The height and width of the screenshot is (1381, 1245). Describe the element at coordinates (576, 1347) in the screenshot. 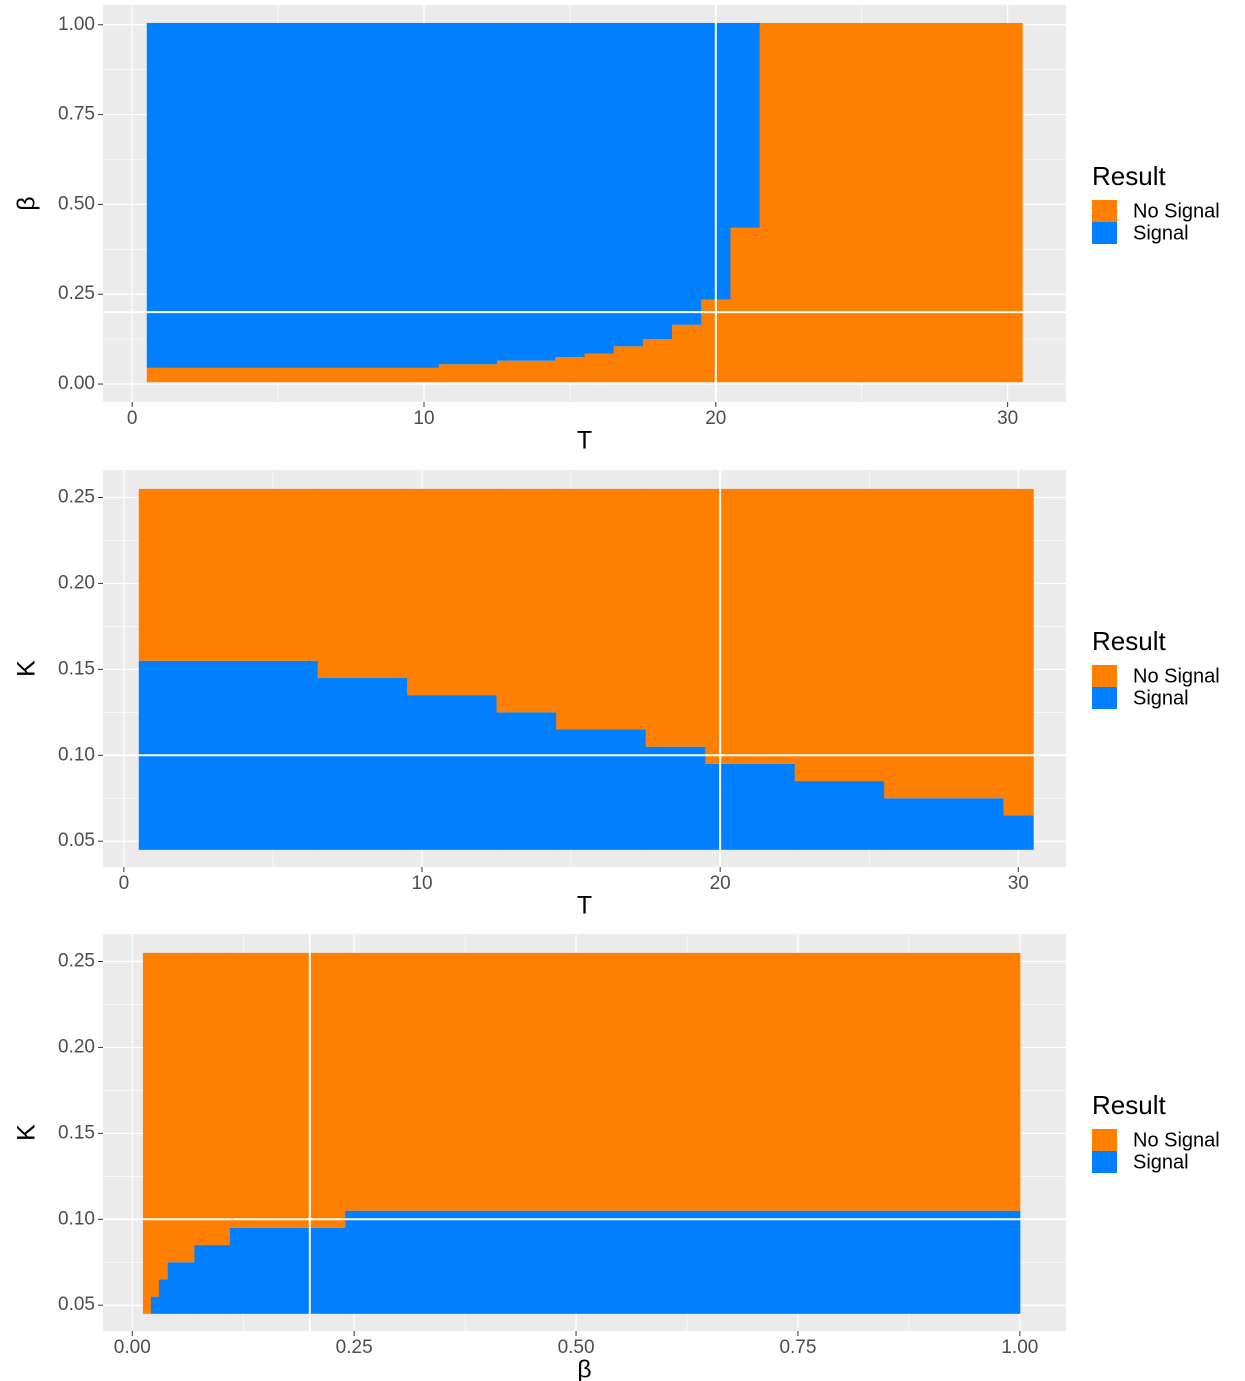

I see `x-tick-label: 0.50` at that location.